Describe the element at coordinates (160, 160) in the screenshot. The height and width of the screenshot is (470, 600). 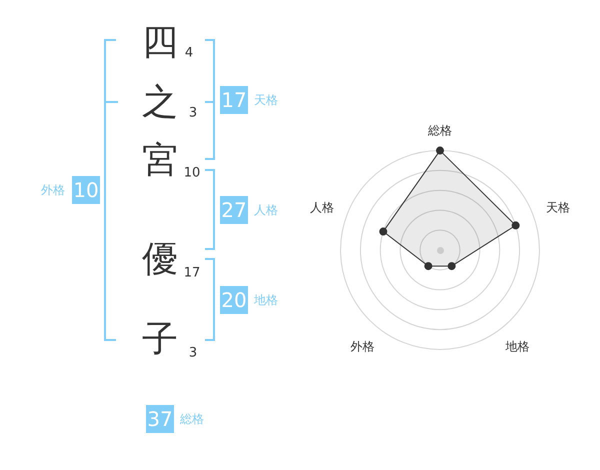
I see `text: 宮` at that location.